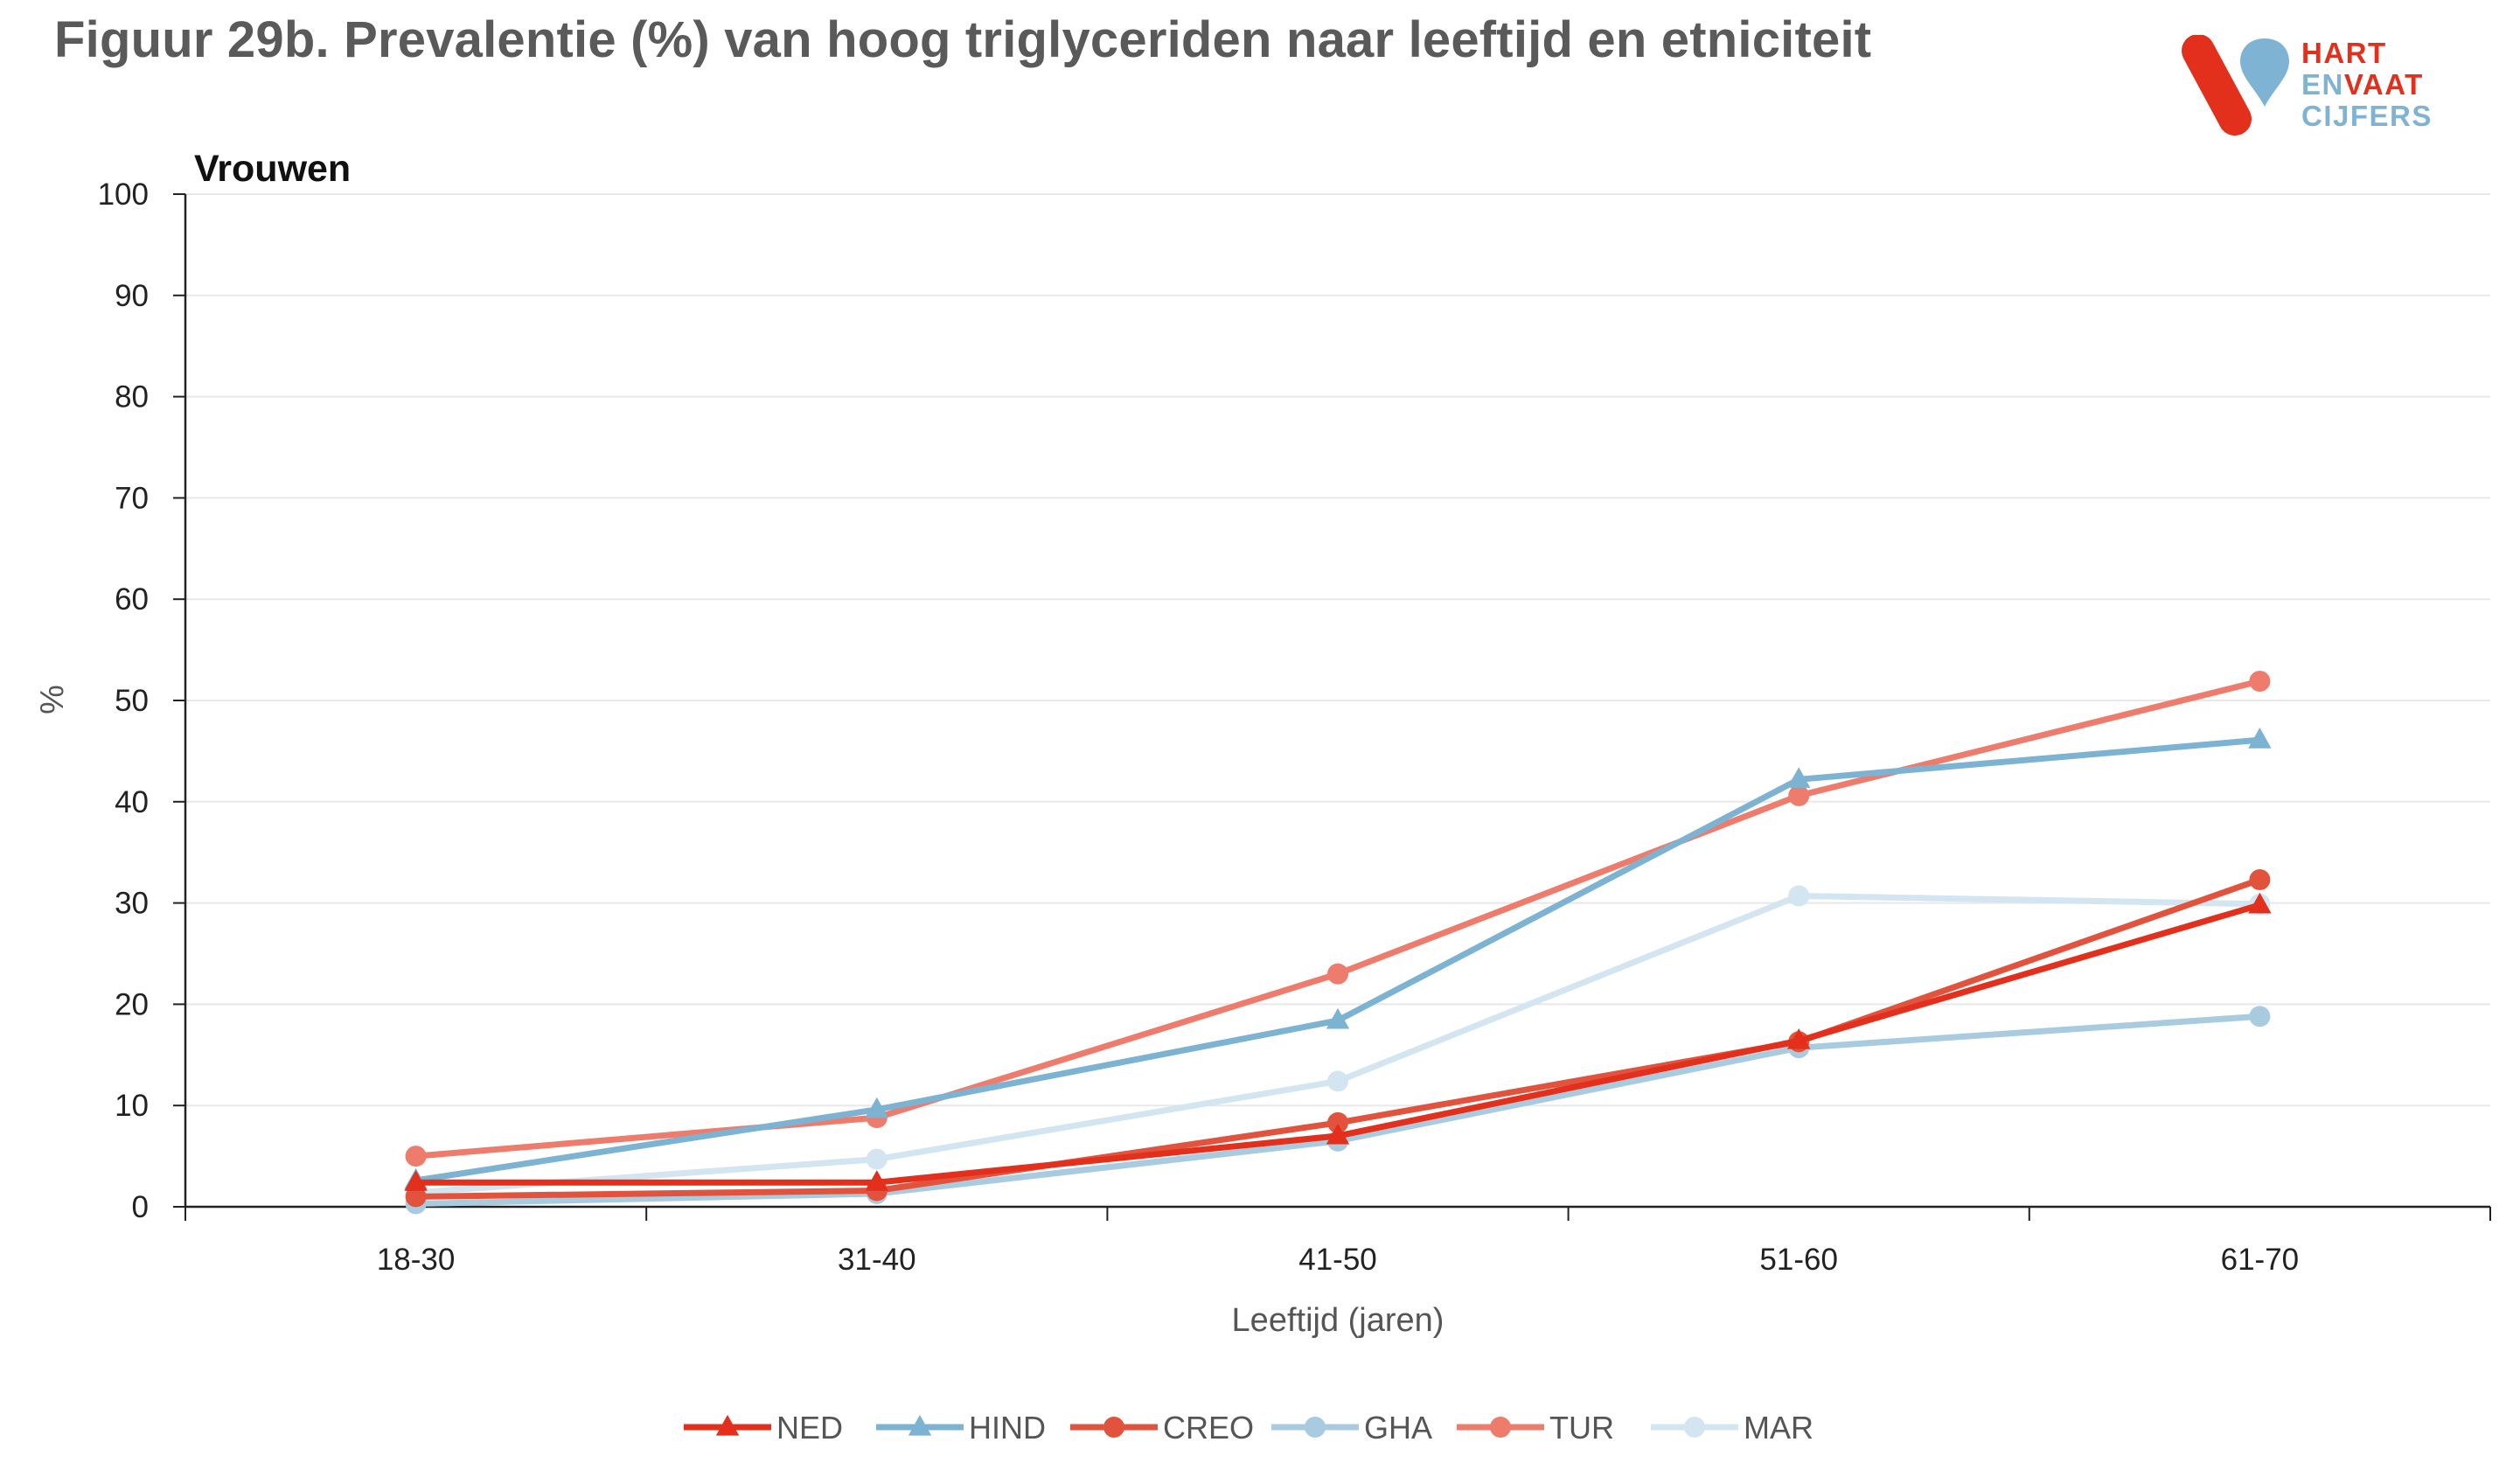  Describe the element at coordinates (132, 498) in the screenshot. I see `y-tick-label: 70` at that location.